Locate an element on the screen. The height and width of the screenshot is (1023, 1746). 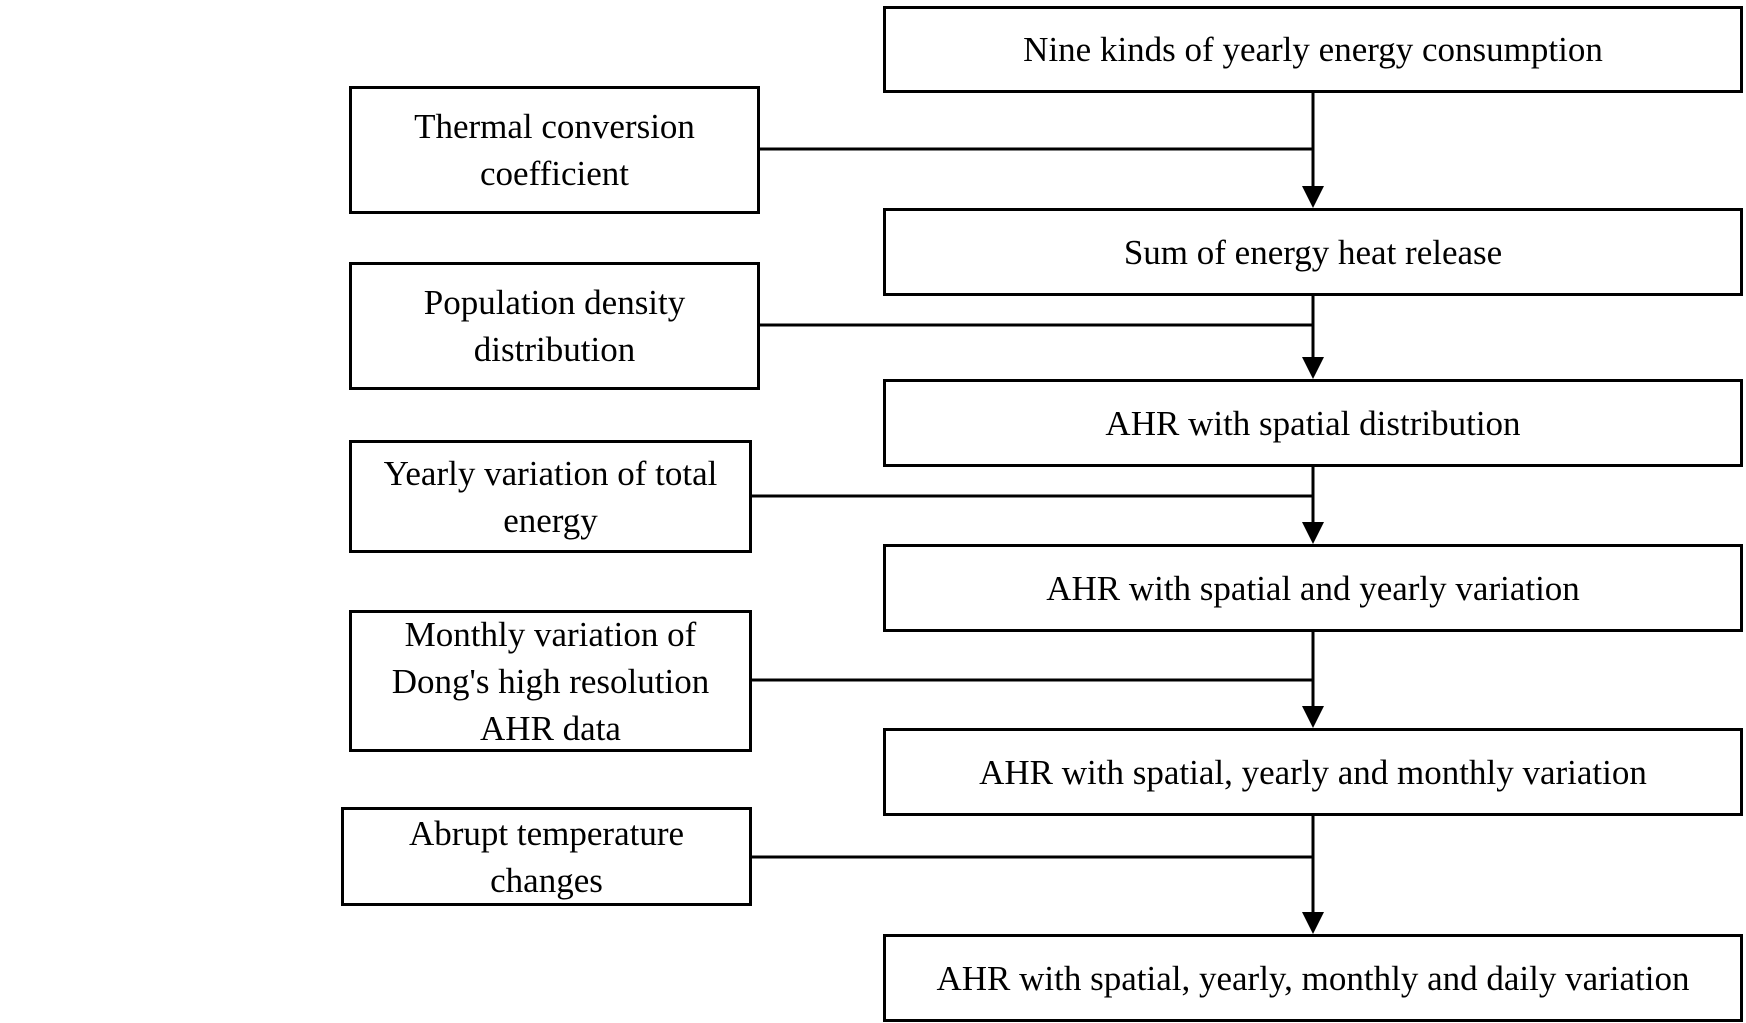
step-sum-heat-release: Sum of energy heat release is located at coordinates (1313, 252).